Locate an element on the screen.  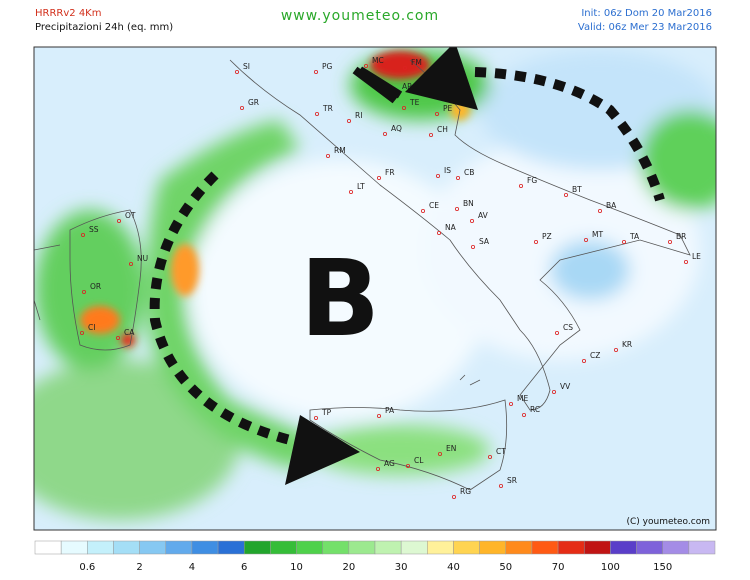
city-label: SS is located at coordinates (94, 229).